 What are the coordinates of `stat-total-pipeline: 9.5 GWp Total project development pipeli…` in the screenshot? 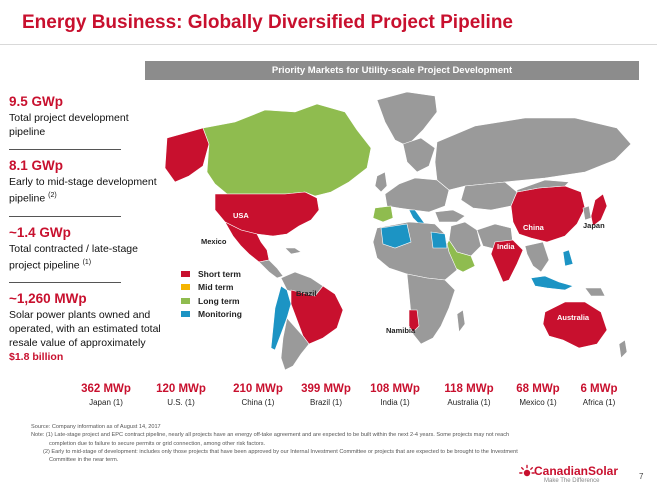 It's located at (85, 116).